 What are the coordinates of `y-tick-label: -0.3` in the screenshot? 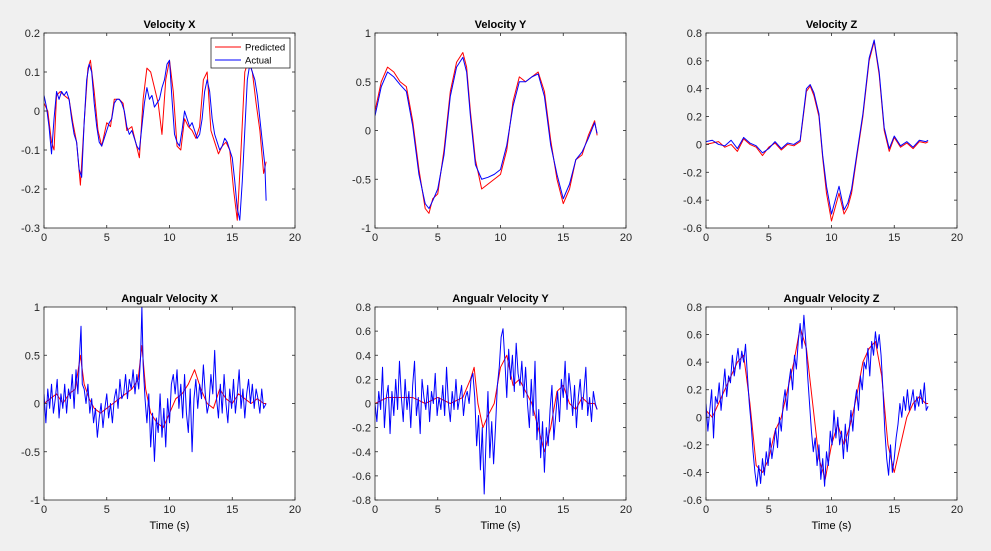 It's located at (30, 229).